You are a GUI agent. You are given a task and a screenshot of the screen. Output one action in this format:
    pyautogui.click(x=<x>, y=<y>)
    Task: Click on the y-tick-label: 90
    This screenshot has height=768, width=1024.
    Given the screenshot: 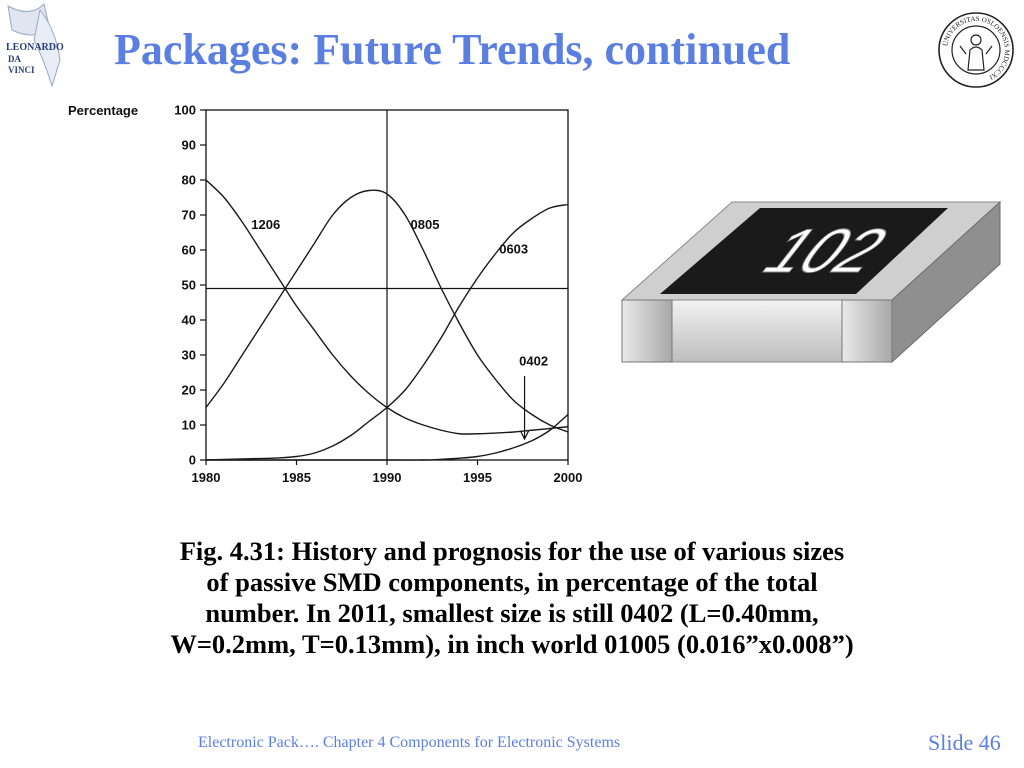 What is the action you would take?
    pyautogui.click(x=189, y=145)
    